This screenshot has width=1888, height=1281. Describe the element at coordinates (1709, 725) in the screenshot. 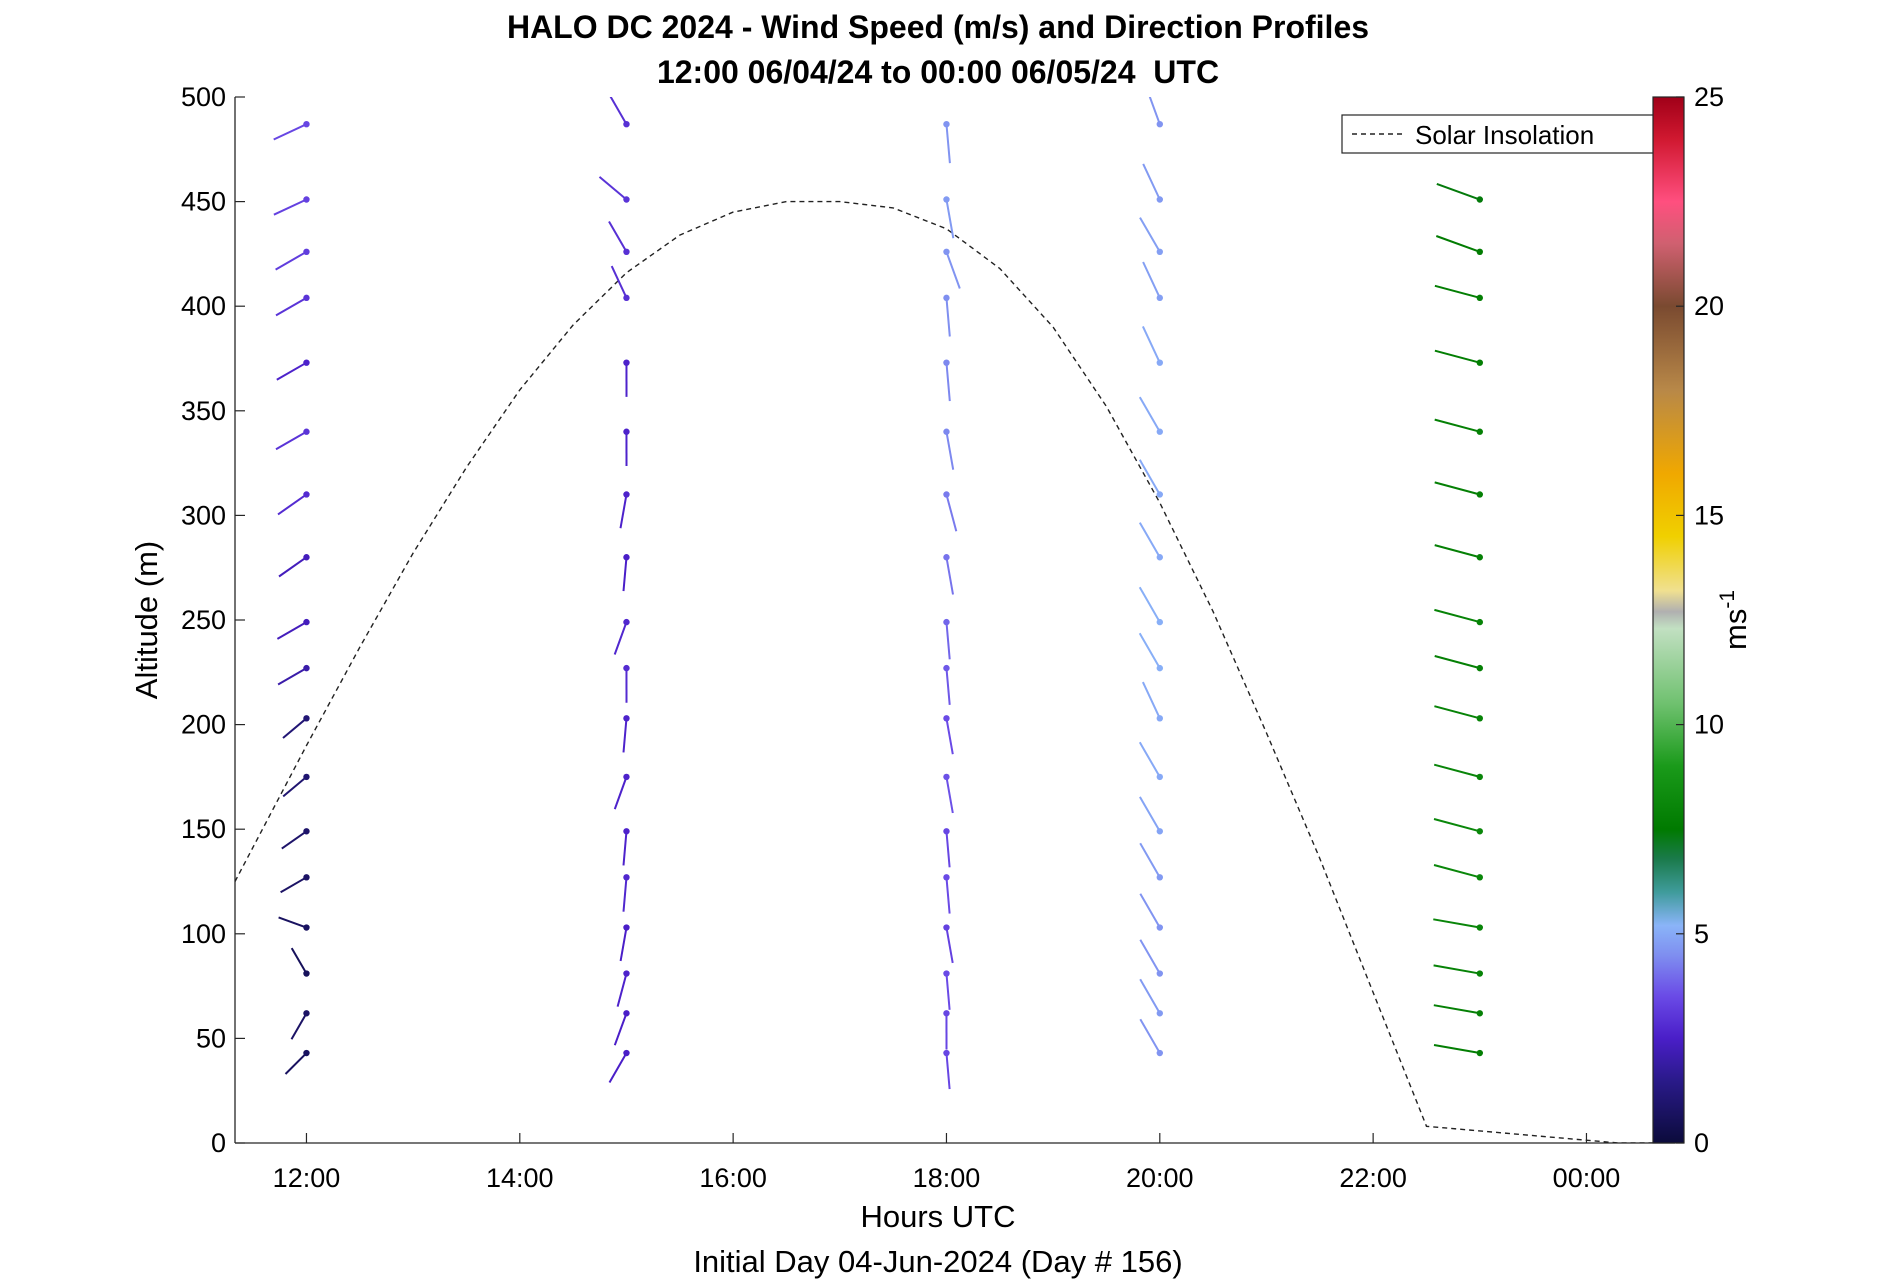

I see `colorbar-tick-label: 10` at that location.